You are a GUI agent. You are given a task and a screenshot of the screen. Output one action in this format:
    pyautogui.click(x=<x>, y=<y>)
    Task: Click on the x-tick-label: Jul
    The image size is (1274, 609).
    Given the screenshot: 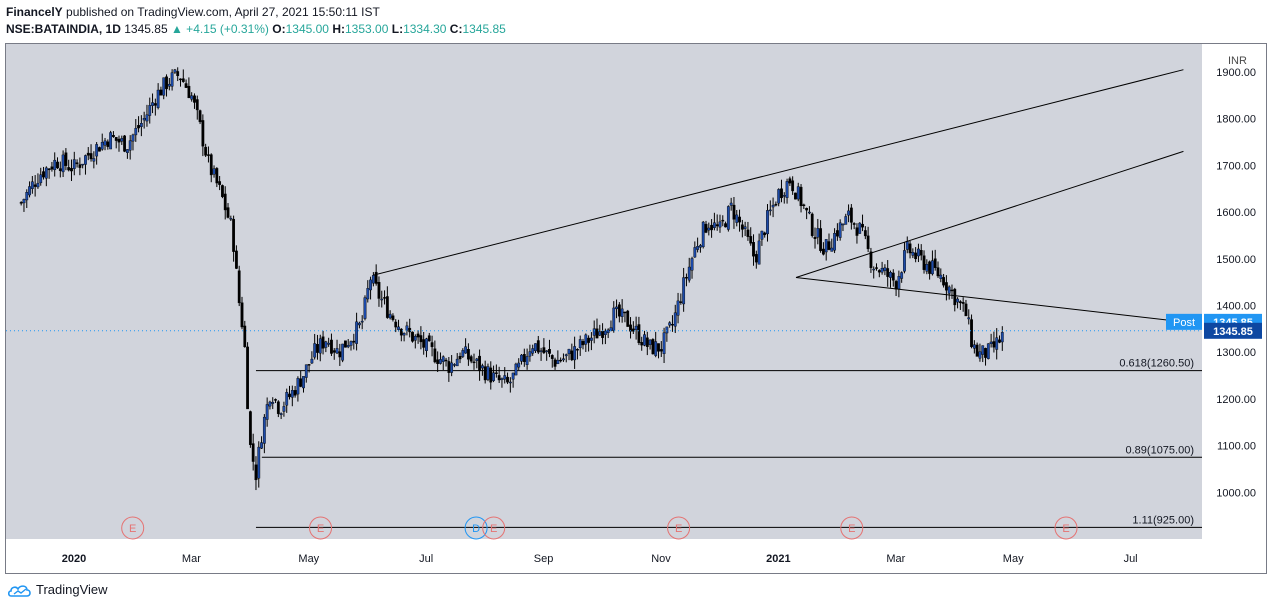 What is the action you would take?
    pyautogui.click(x=1131, y=559)
    